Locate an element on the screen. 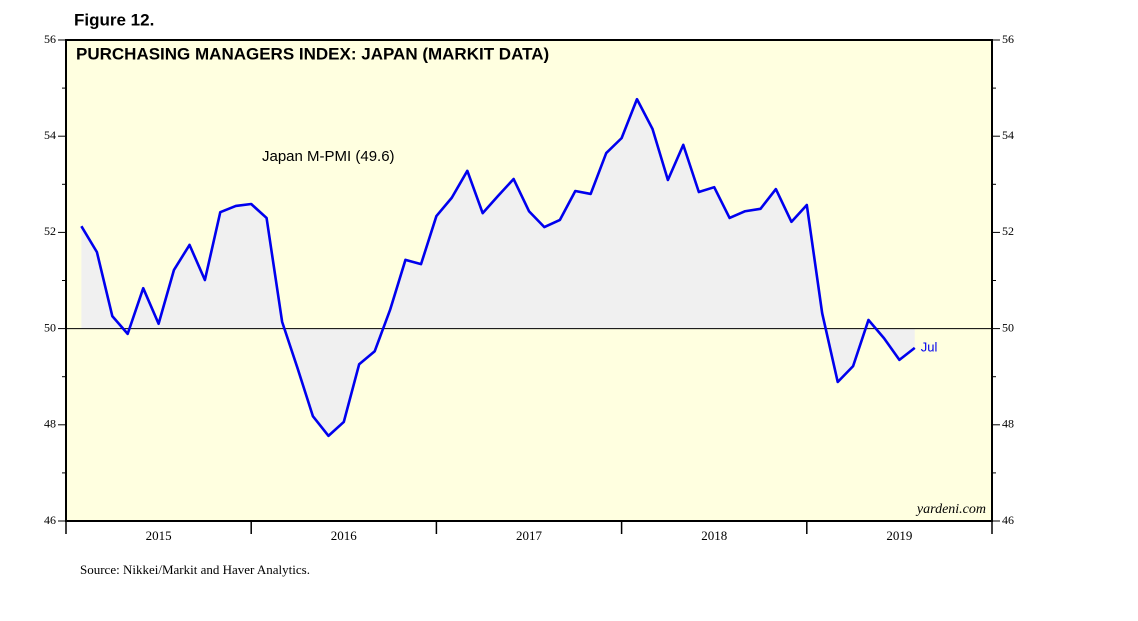  annotation: Japan M-PMI (49.6) is located at coordinates (328, 156).